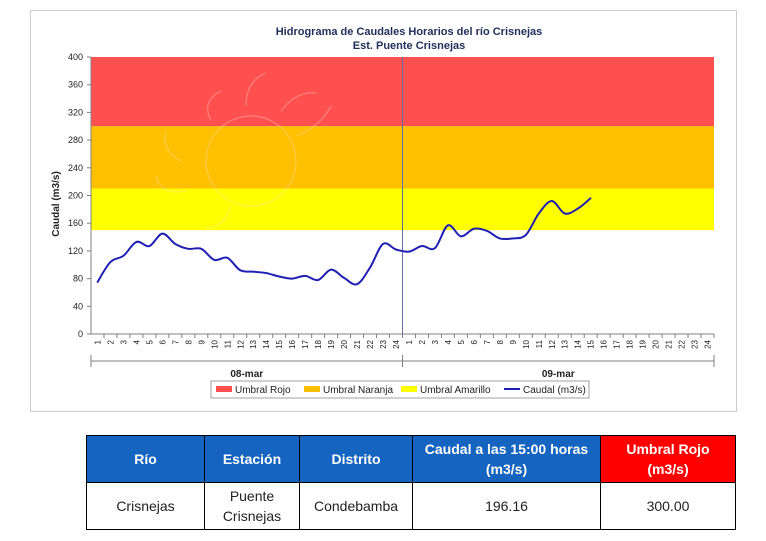 This screenshot has height=541, width=766. I want to click on header-caudal: Caudal a las 15:00 horas (m3/s), so click(506, 459).